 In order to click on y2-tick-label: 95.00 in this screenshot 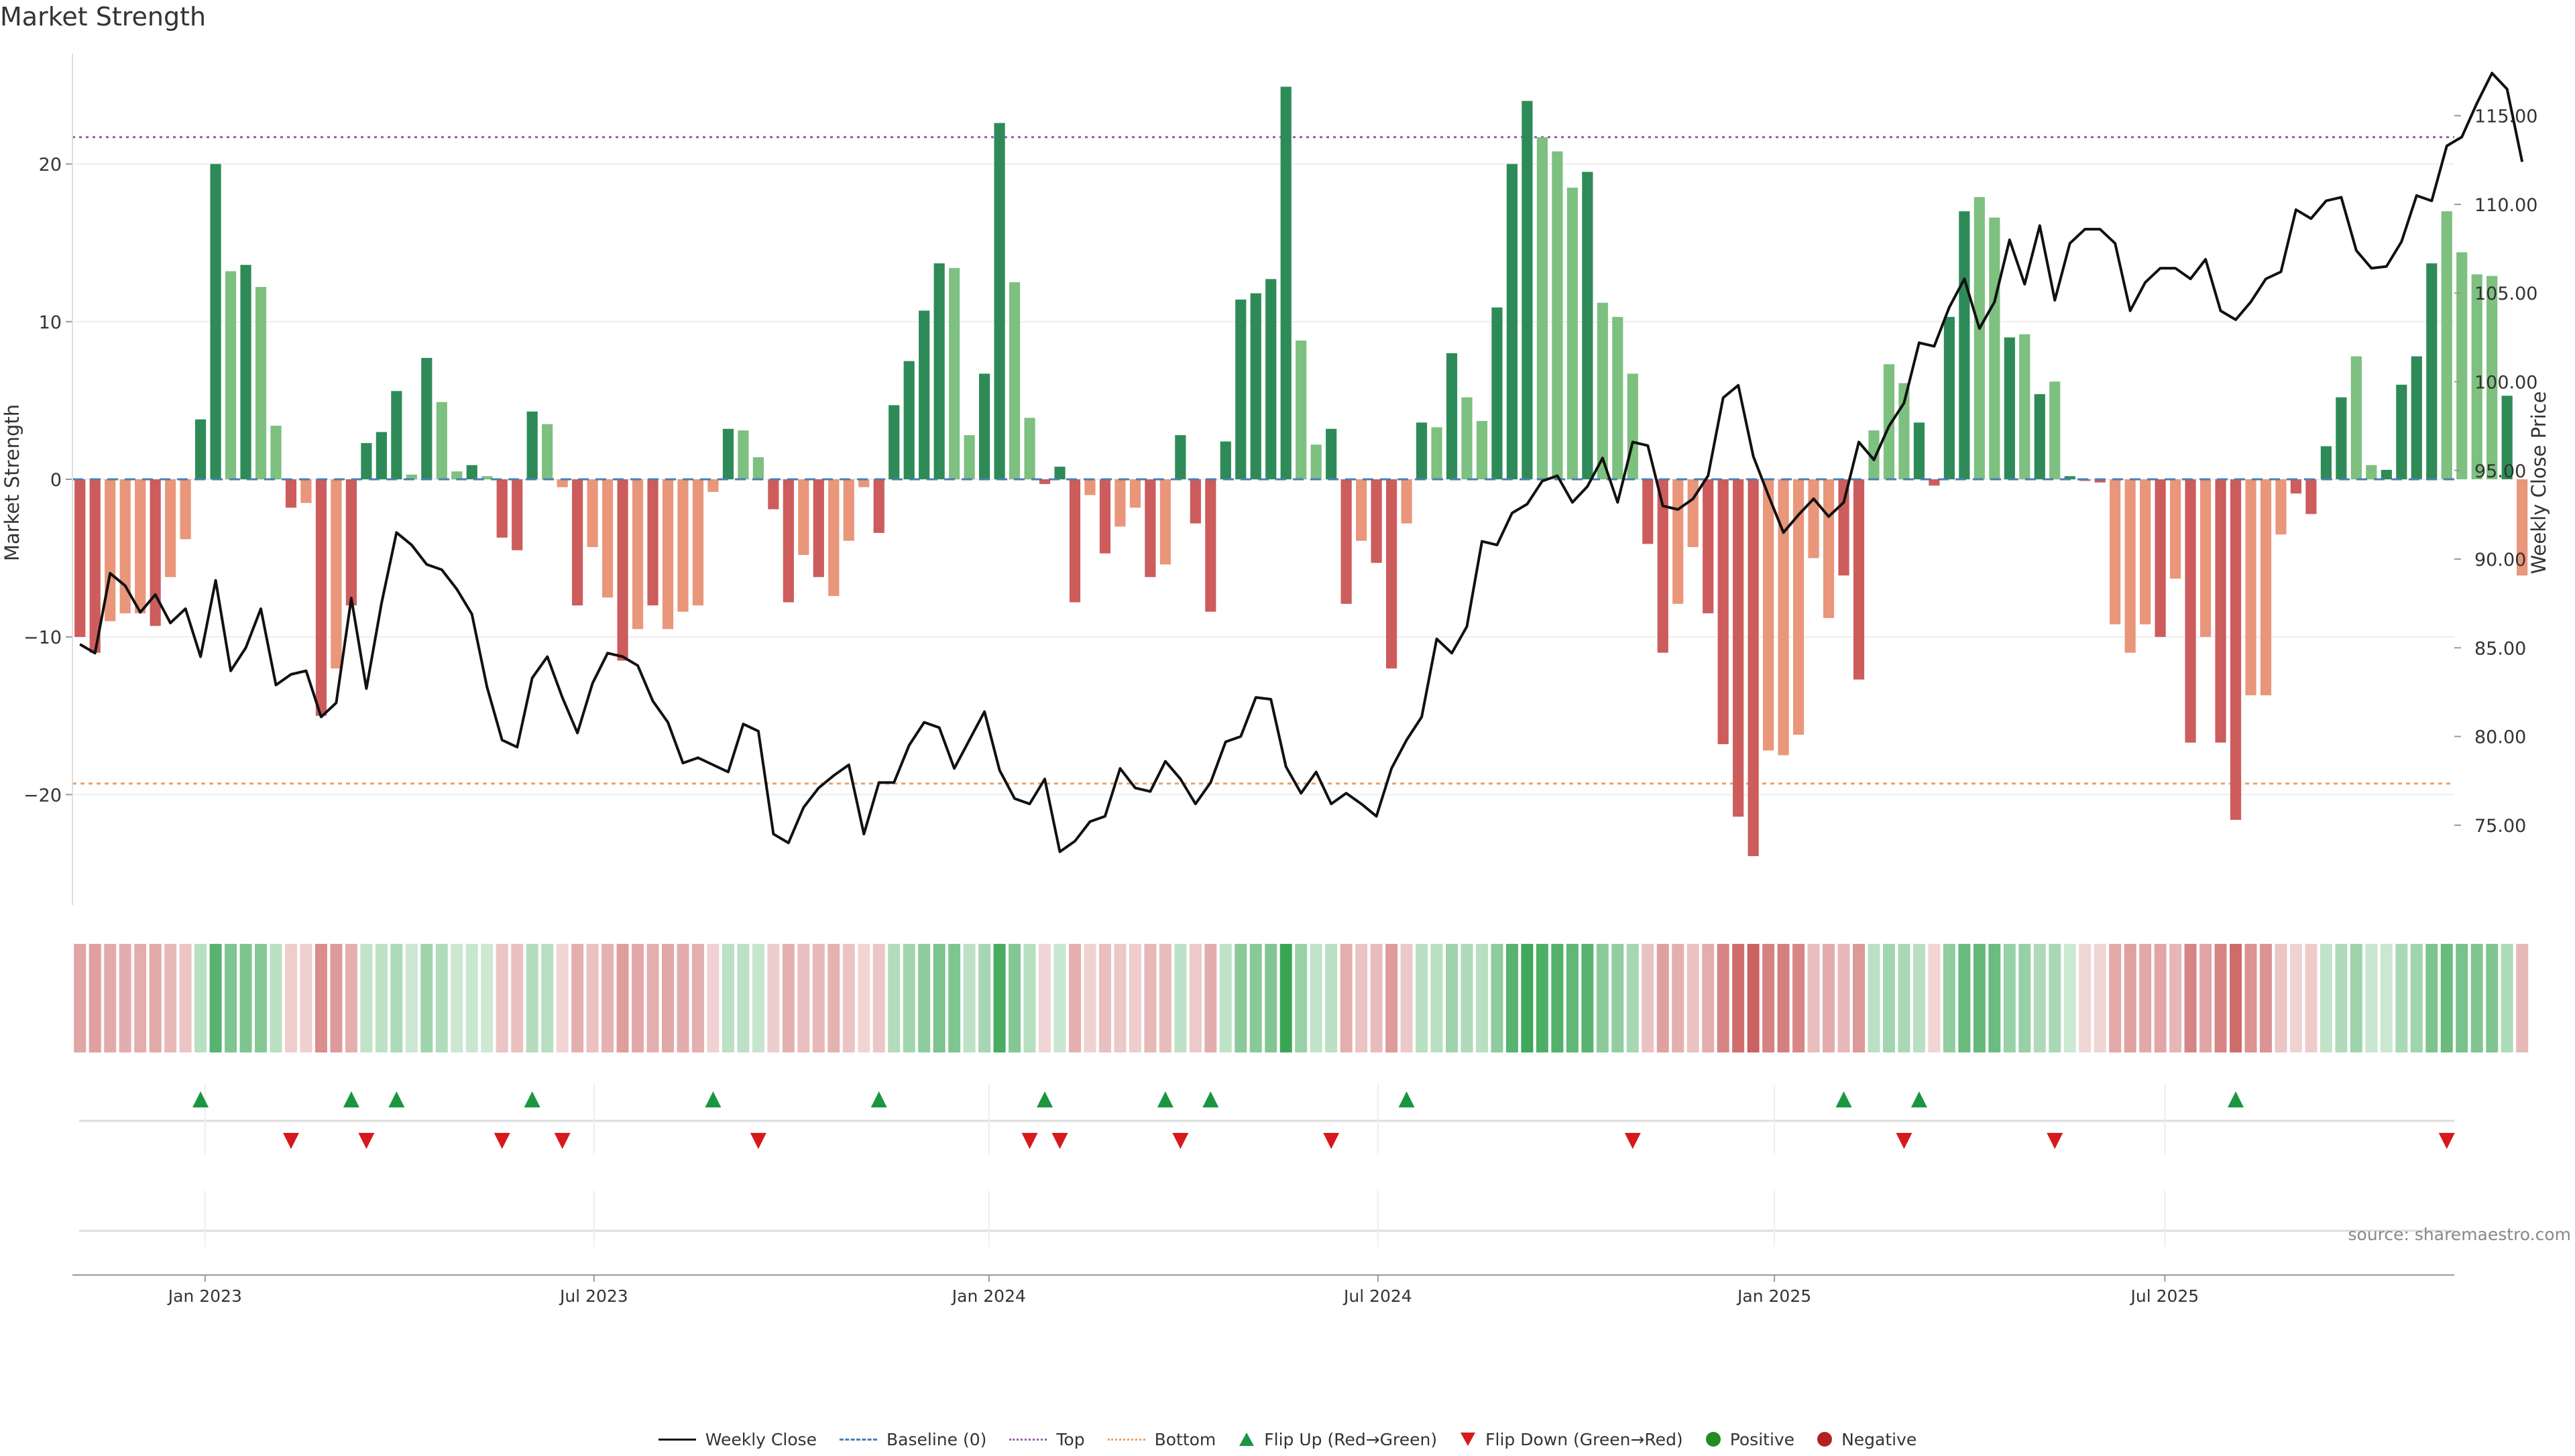, I will do `click(2500, 471)`.